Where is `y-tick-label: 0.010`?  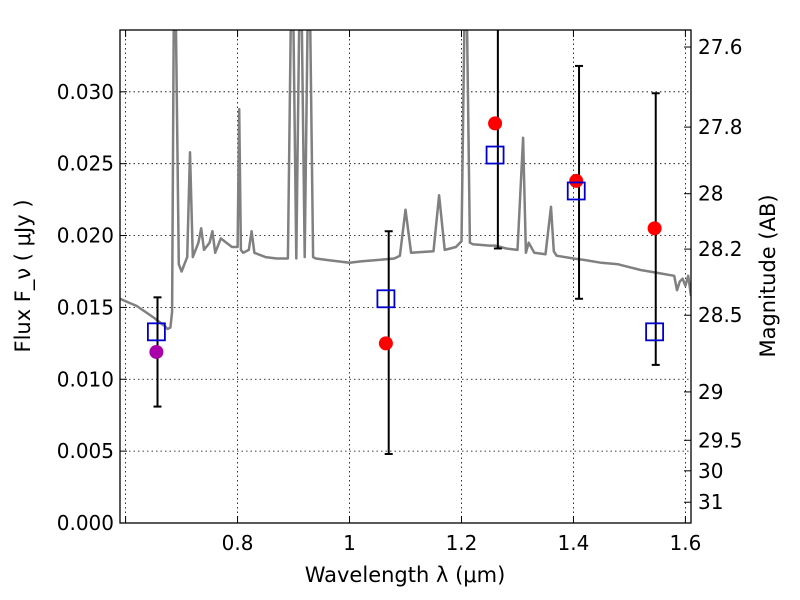 y-tick-label: 0.010 is located at coordinates (85, 379).